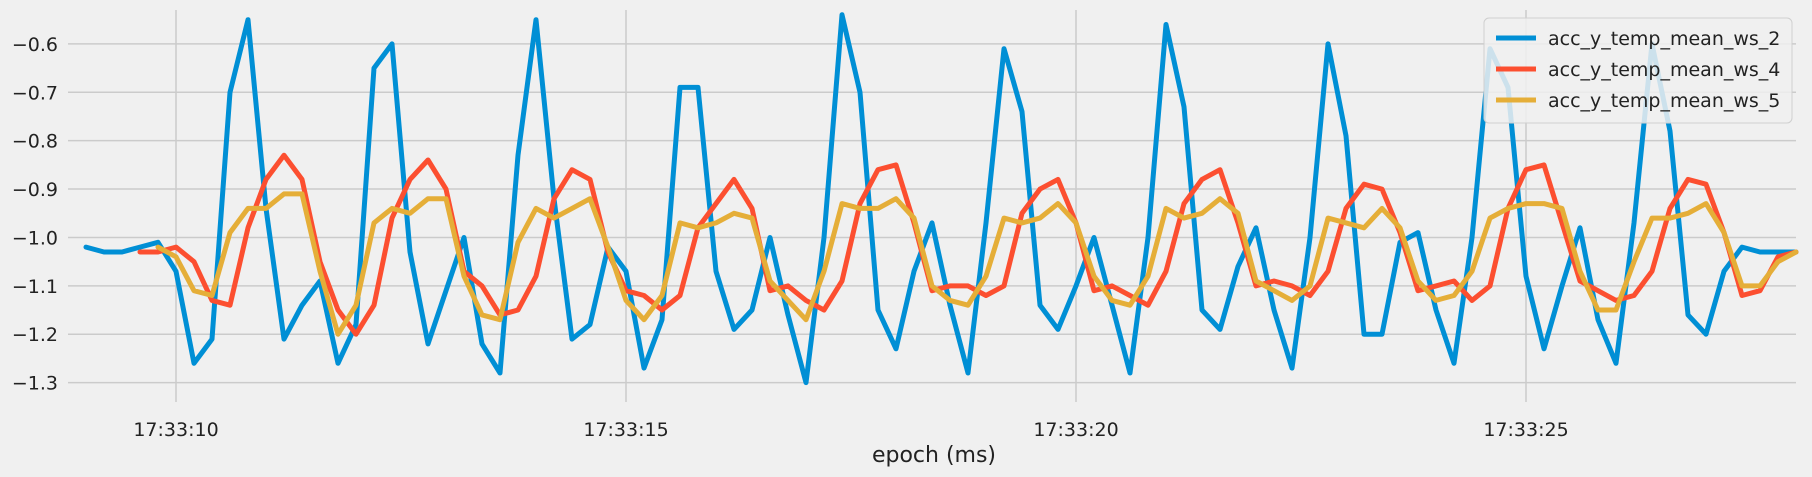  I want to click on x-tick-label: 17:33:25, so click(1525, 430).